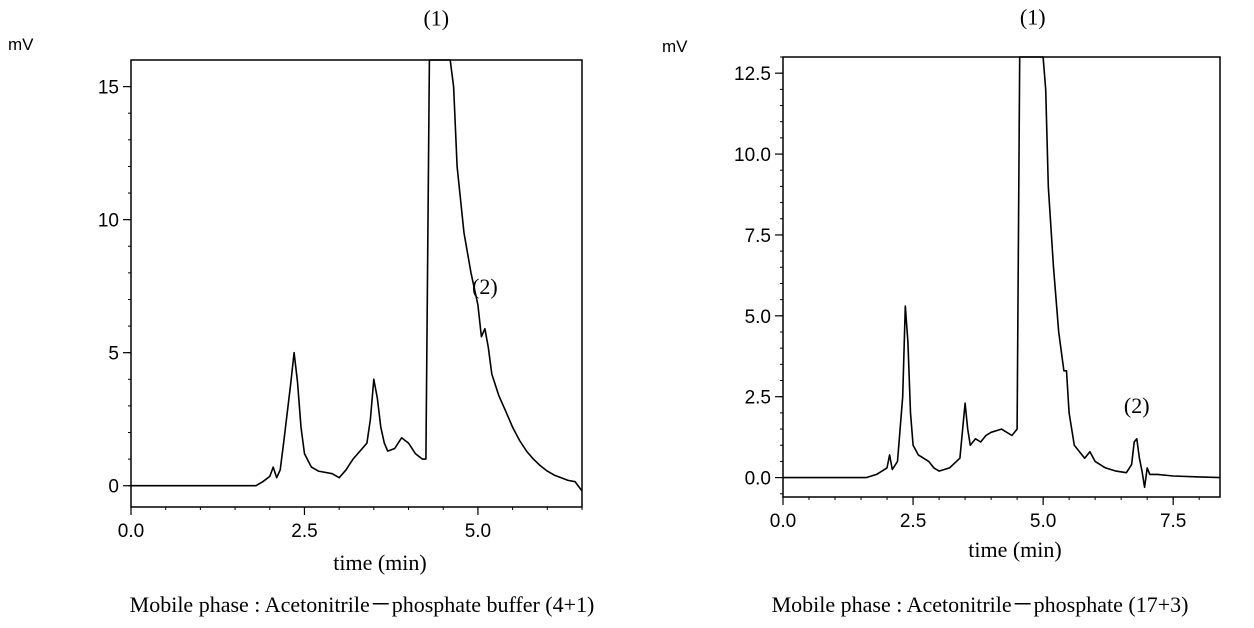 This screenshot has width=1254, height=628. I want to click on y-tick-label: 7.5, so click(758, 236).